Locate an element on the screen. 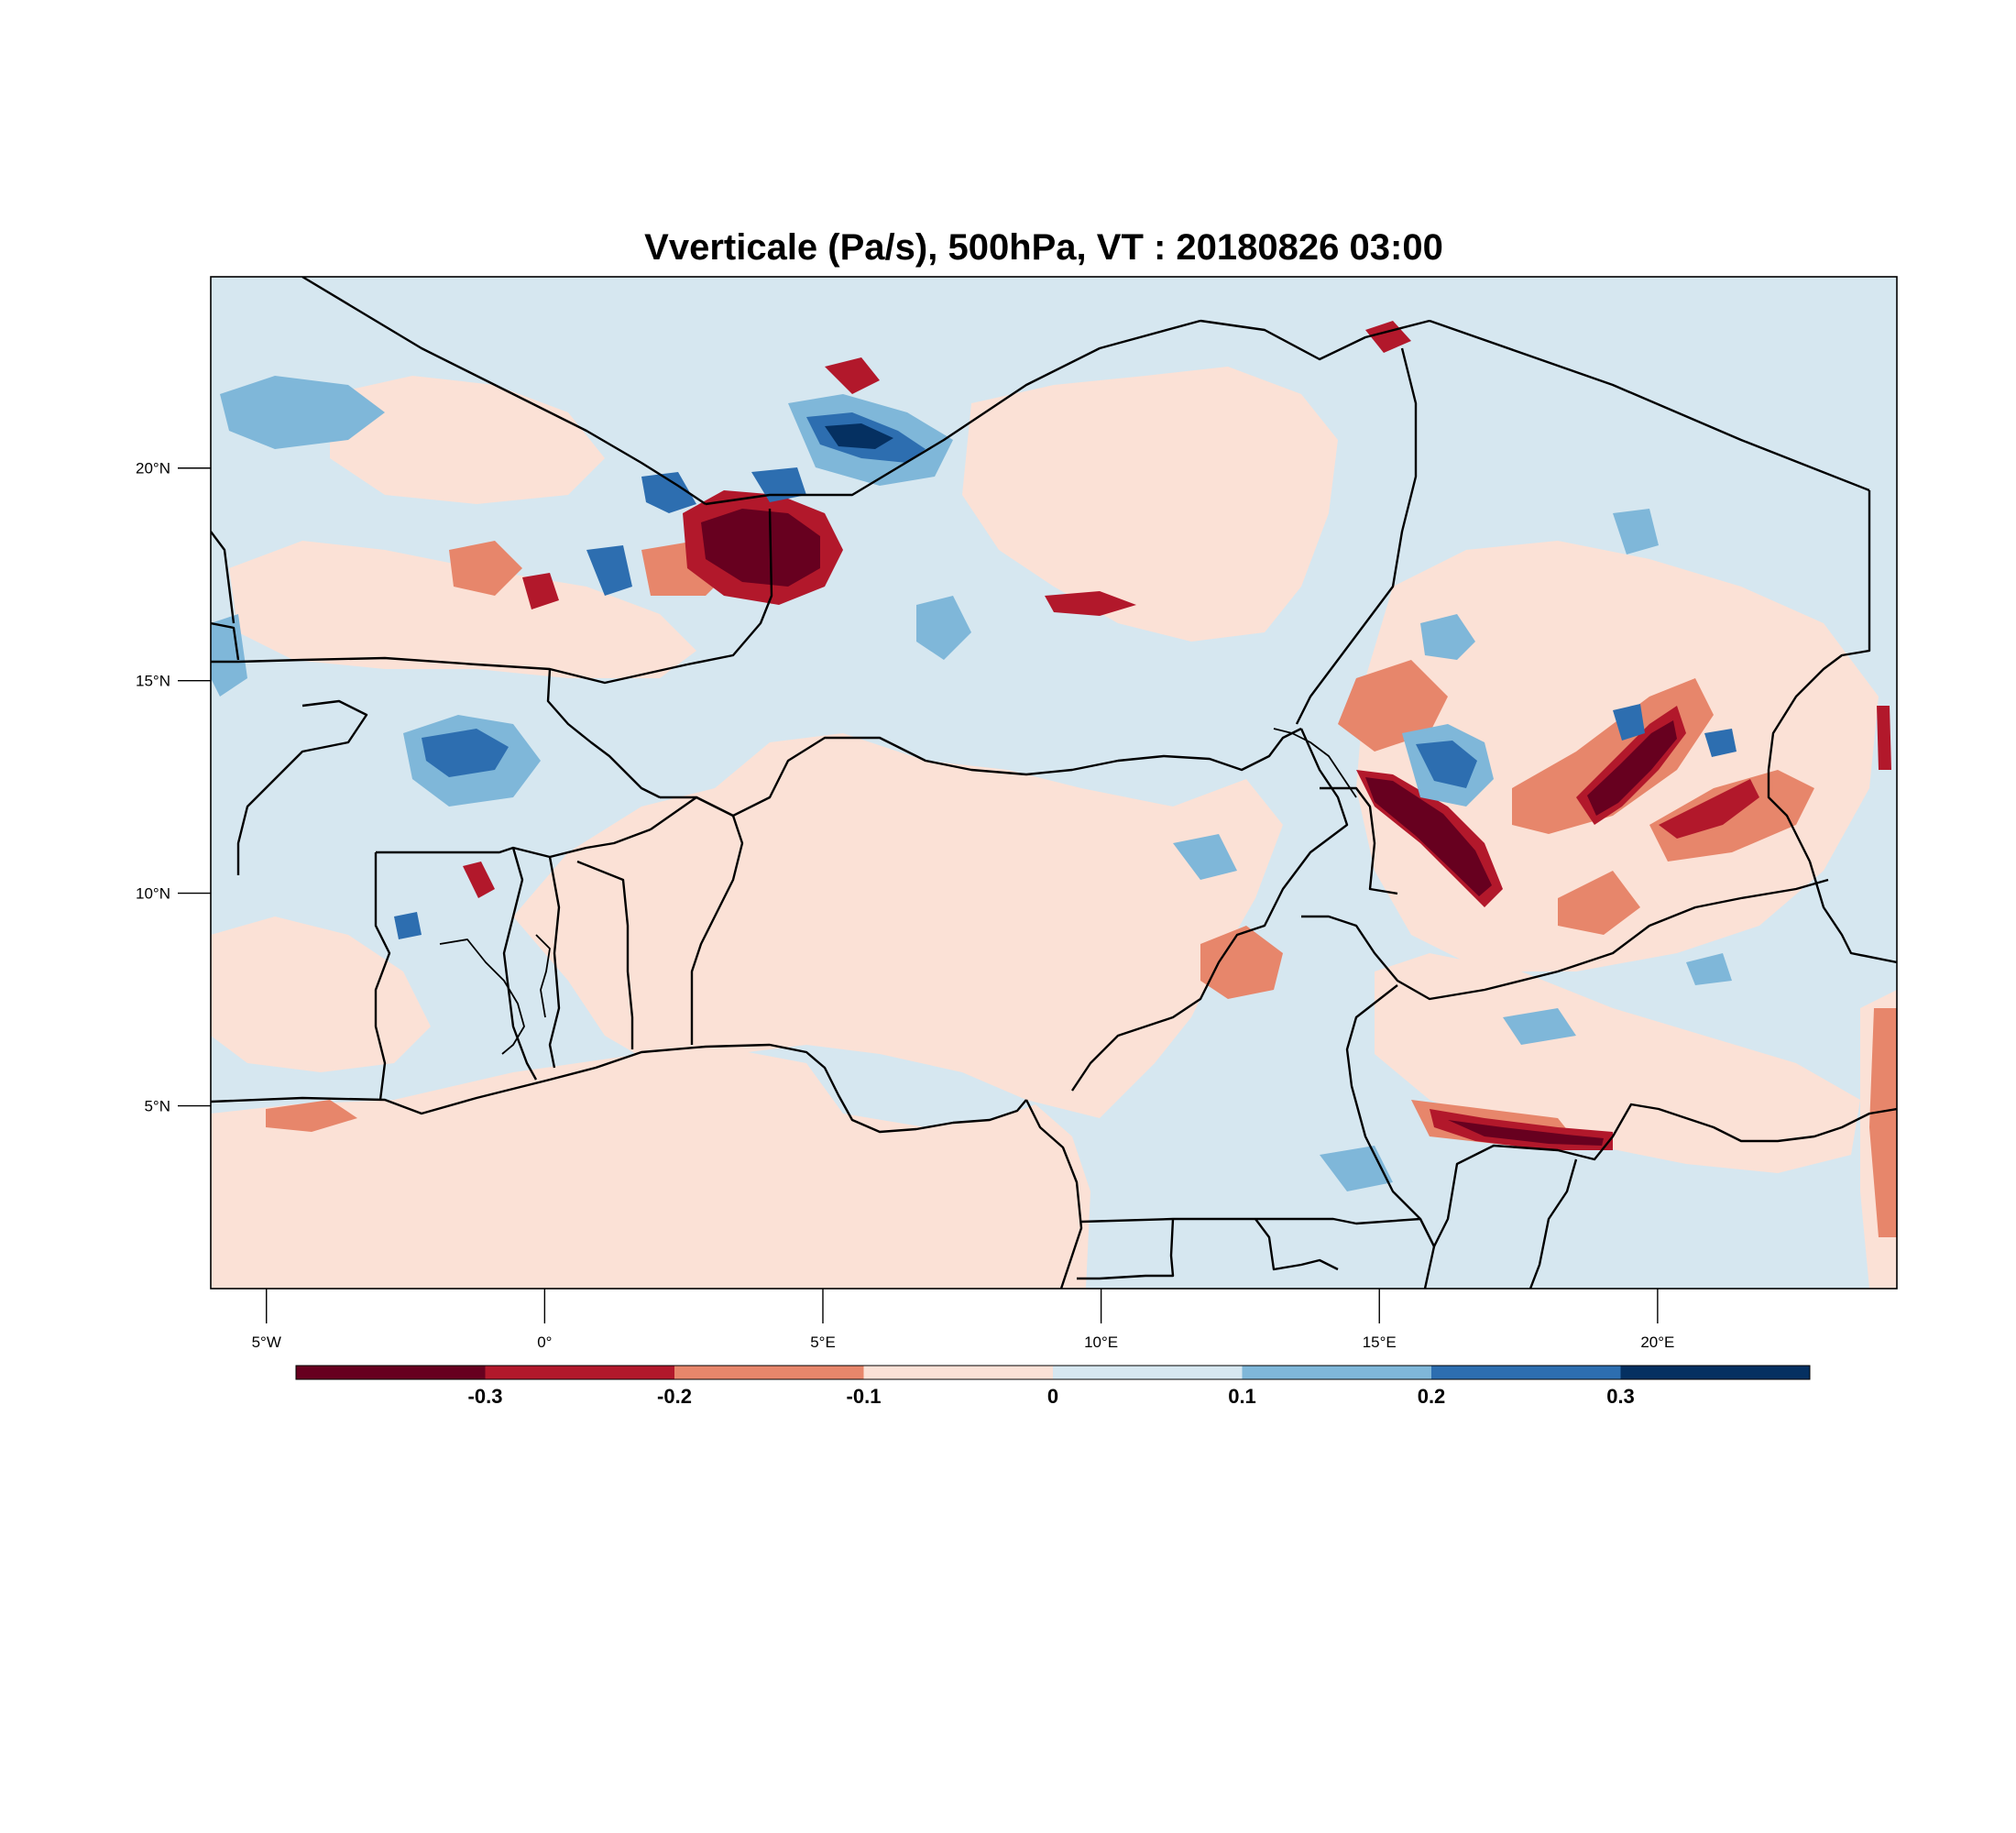 This screenshot has height=1833, width=2016. lat-tick-label: 20°N is located at coordinates (153, 468).